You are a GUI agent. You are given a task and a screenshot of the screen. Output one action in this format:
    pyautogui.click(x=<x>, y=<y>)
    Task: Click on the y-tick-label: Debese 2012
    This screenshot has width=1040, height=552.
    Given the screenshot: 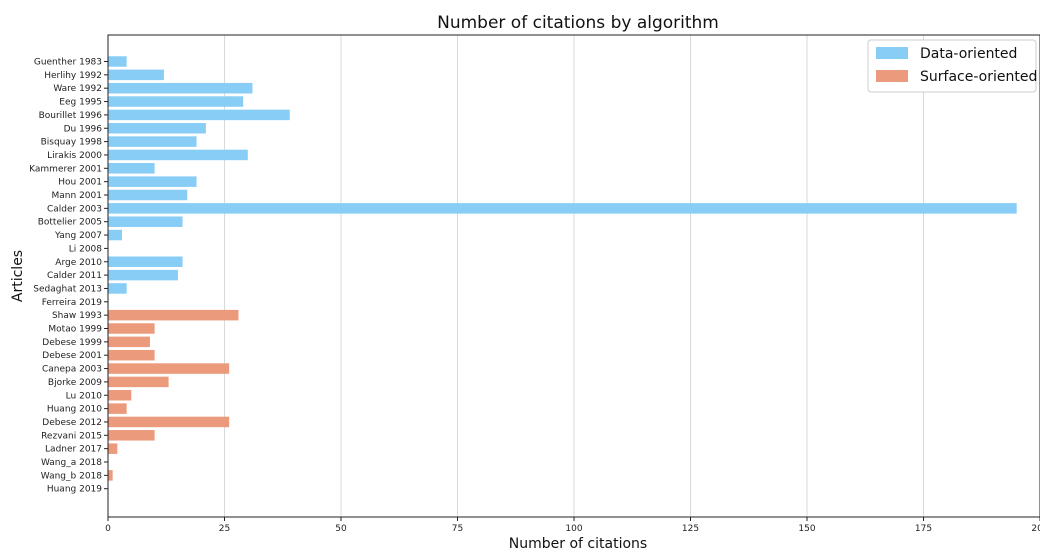 What is the action you would take?
    pyautogui.click(x=72, y=423)
    